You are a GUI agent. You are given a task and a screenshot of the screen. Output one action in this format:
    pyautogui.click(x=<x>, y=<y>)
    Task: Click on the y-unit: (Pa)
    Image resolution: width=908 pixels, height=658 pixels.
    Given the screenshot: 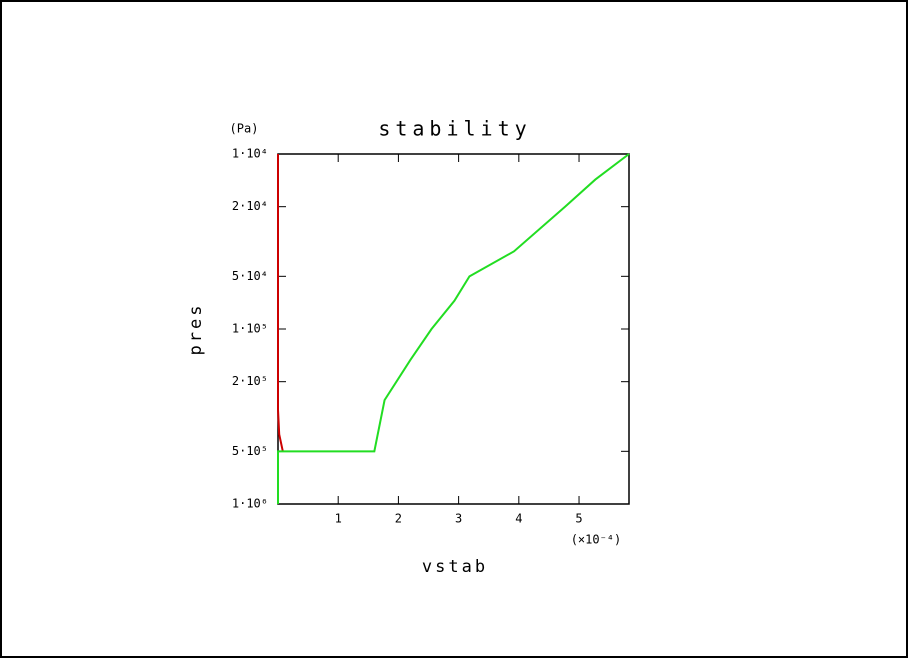 What is the action you would take?
    pyautogui.click(x=244, y=129)
    